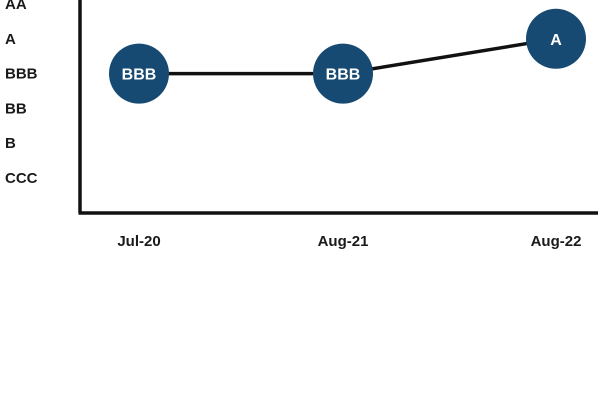 The width and height of the screenshot is (598, 394). What do you see at coordinates (138, 241) in the screenshot?
I see `x-tick-label-jul-20: Jul-20` at bounding box center [138, 241].